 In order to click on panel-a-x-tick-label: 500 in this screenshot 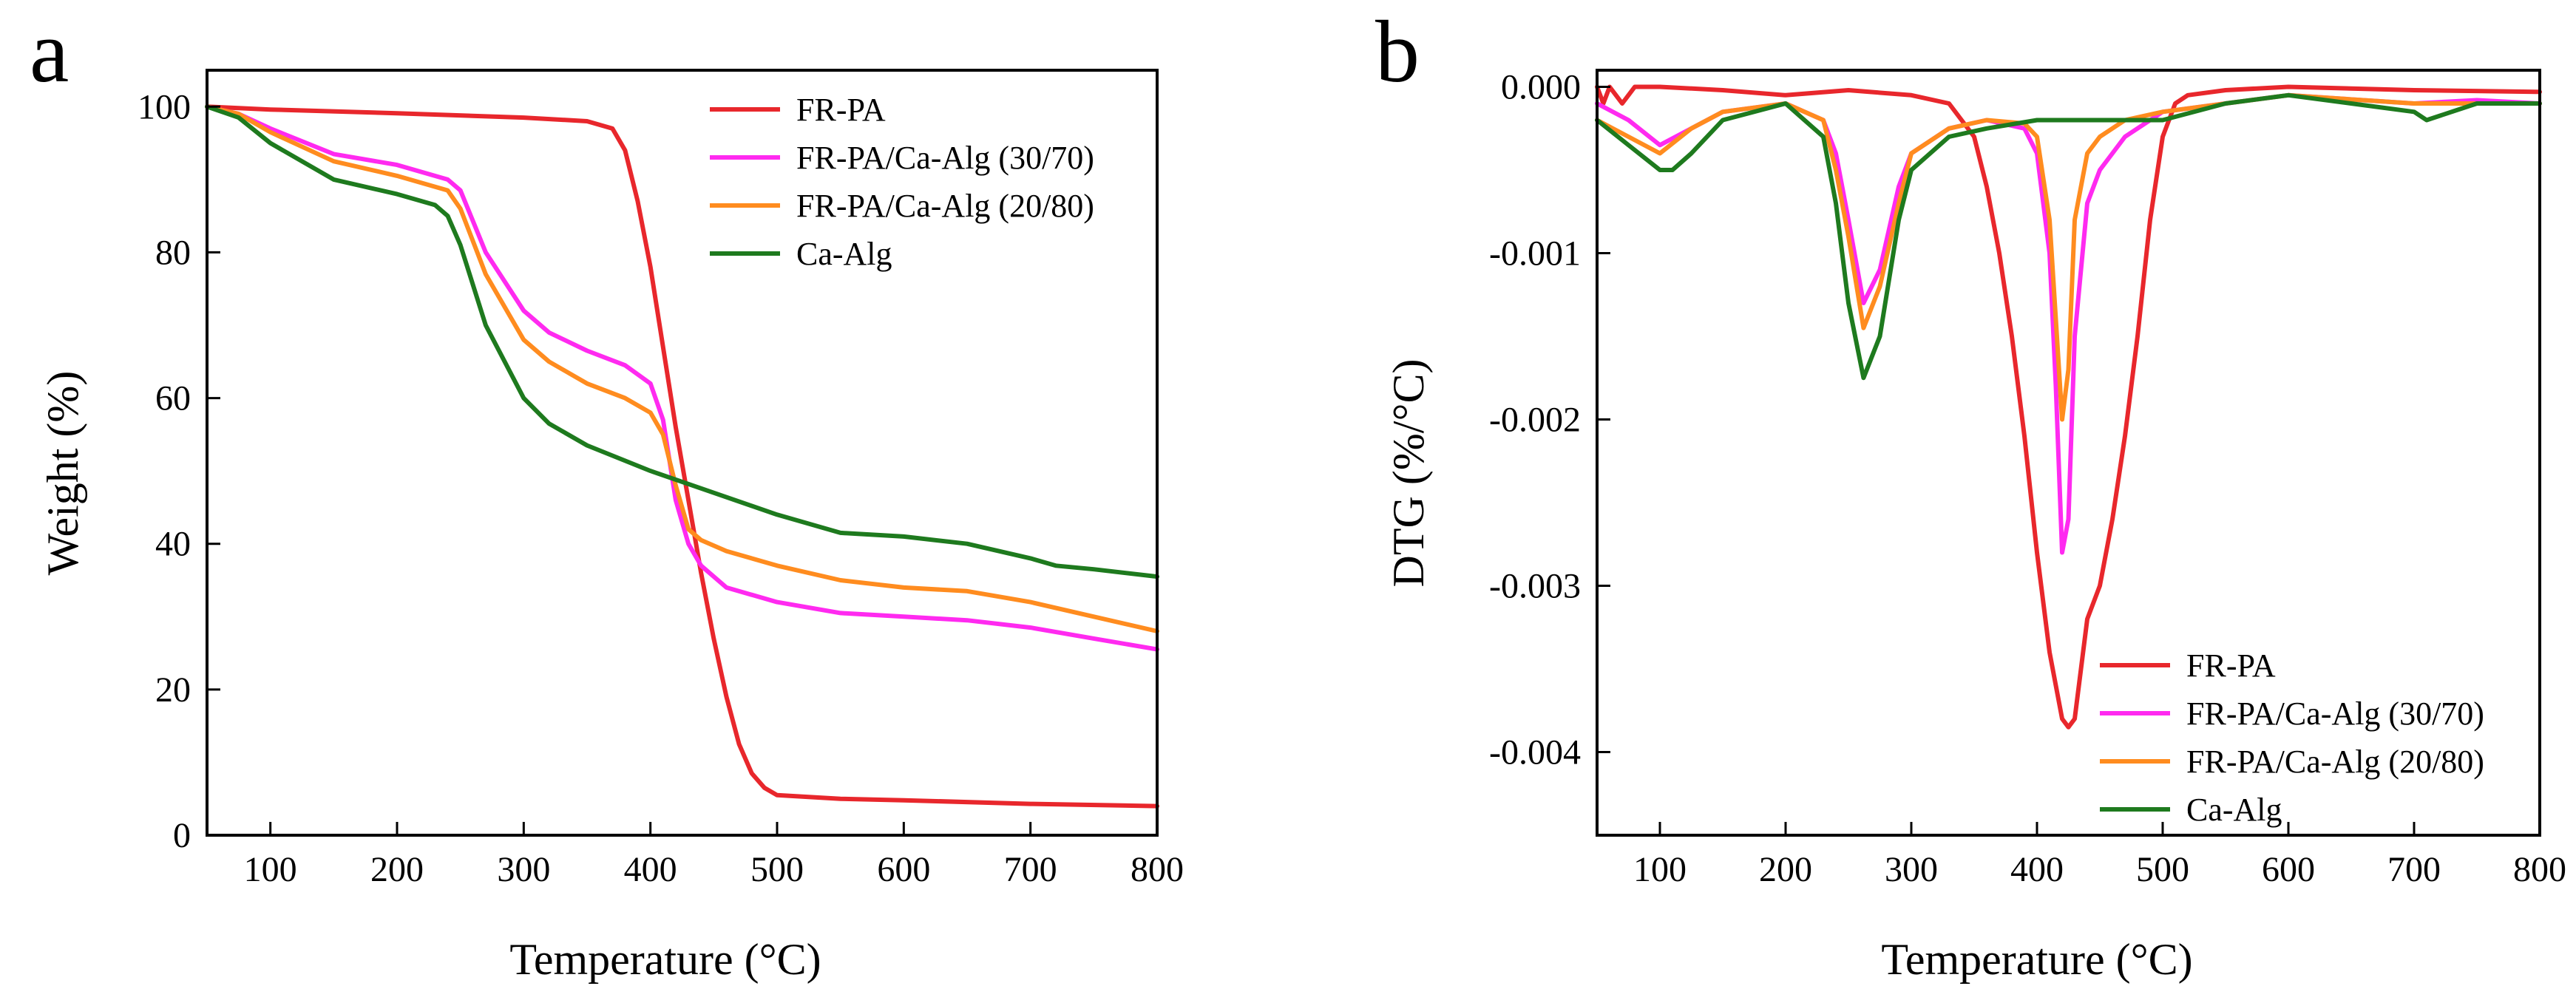, I will do `click(777, 869)`.